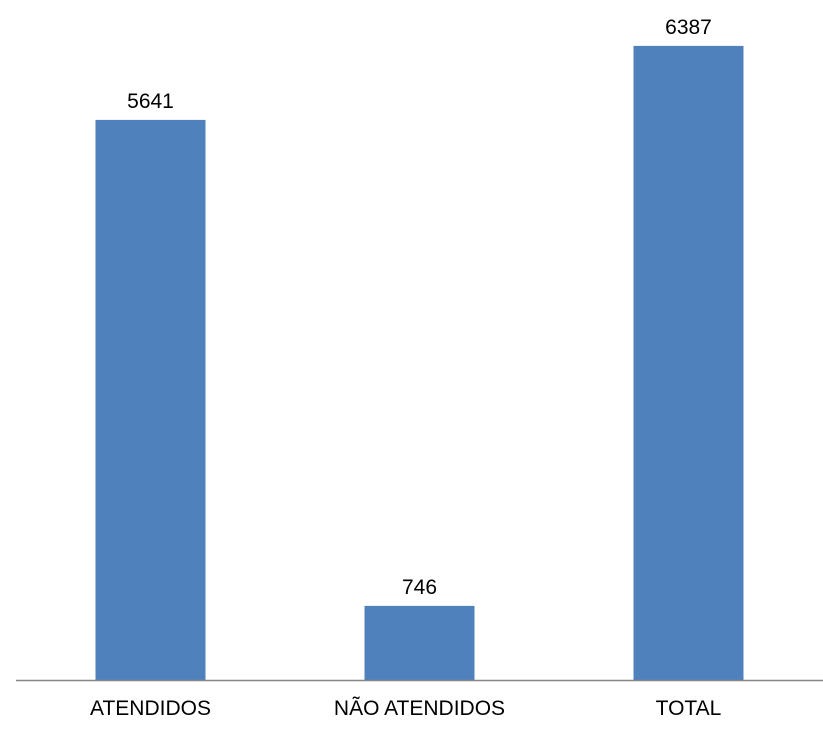 This screenshot has height=731, width=823. Describe the element at coordinates (150, 101) in the screenshot. I see `data-label-atendidos: 5641` at that location.